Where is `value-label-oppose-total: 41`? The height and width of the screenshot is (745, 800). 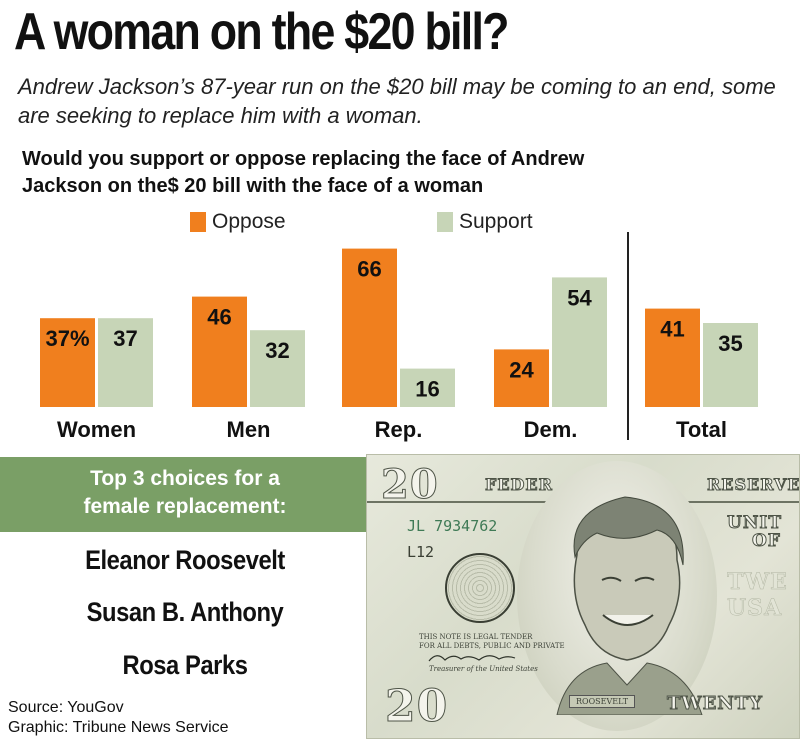 value-label-oppose-total: 41 is located at coordinates (672, 329).